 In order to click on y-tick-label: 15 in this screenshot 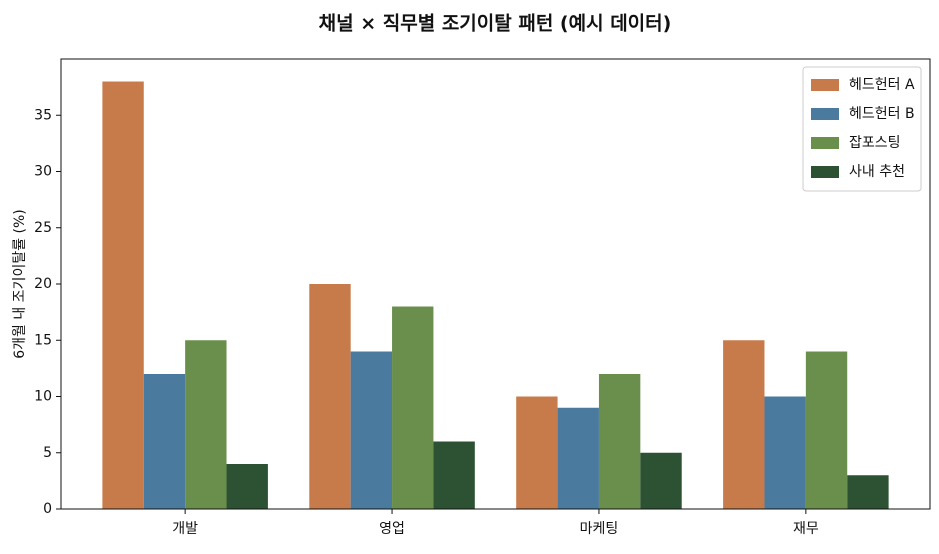, I will do `click(43, 340)`.